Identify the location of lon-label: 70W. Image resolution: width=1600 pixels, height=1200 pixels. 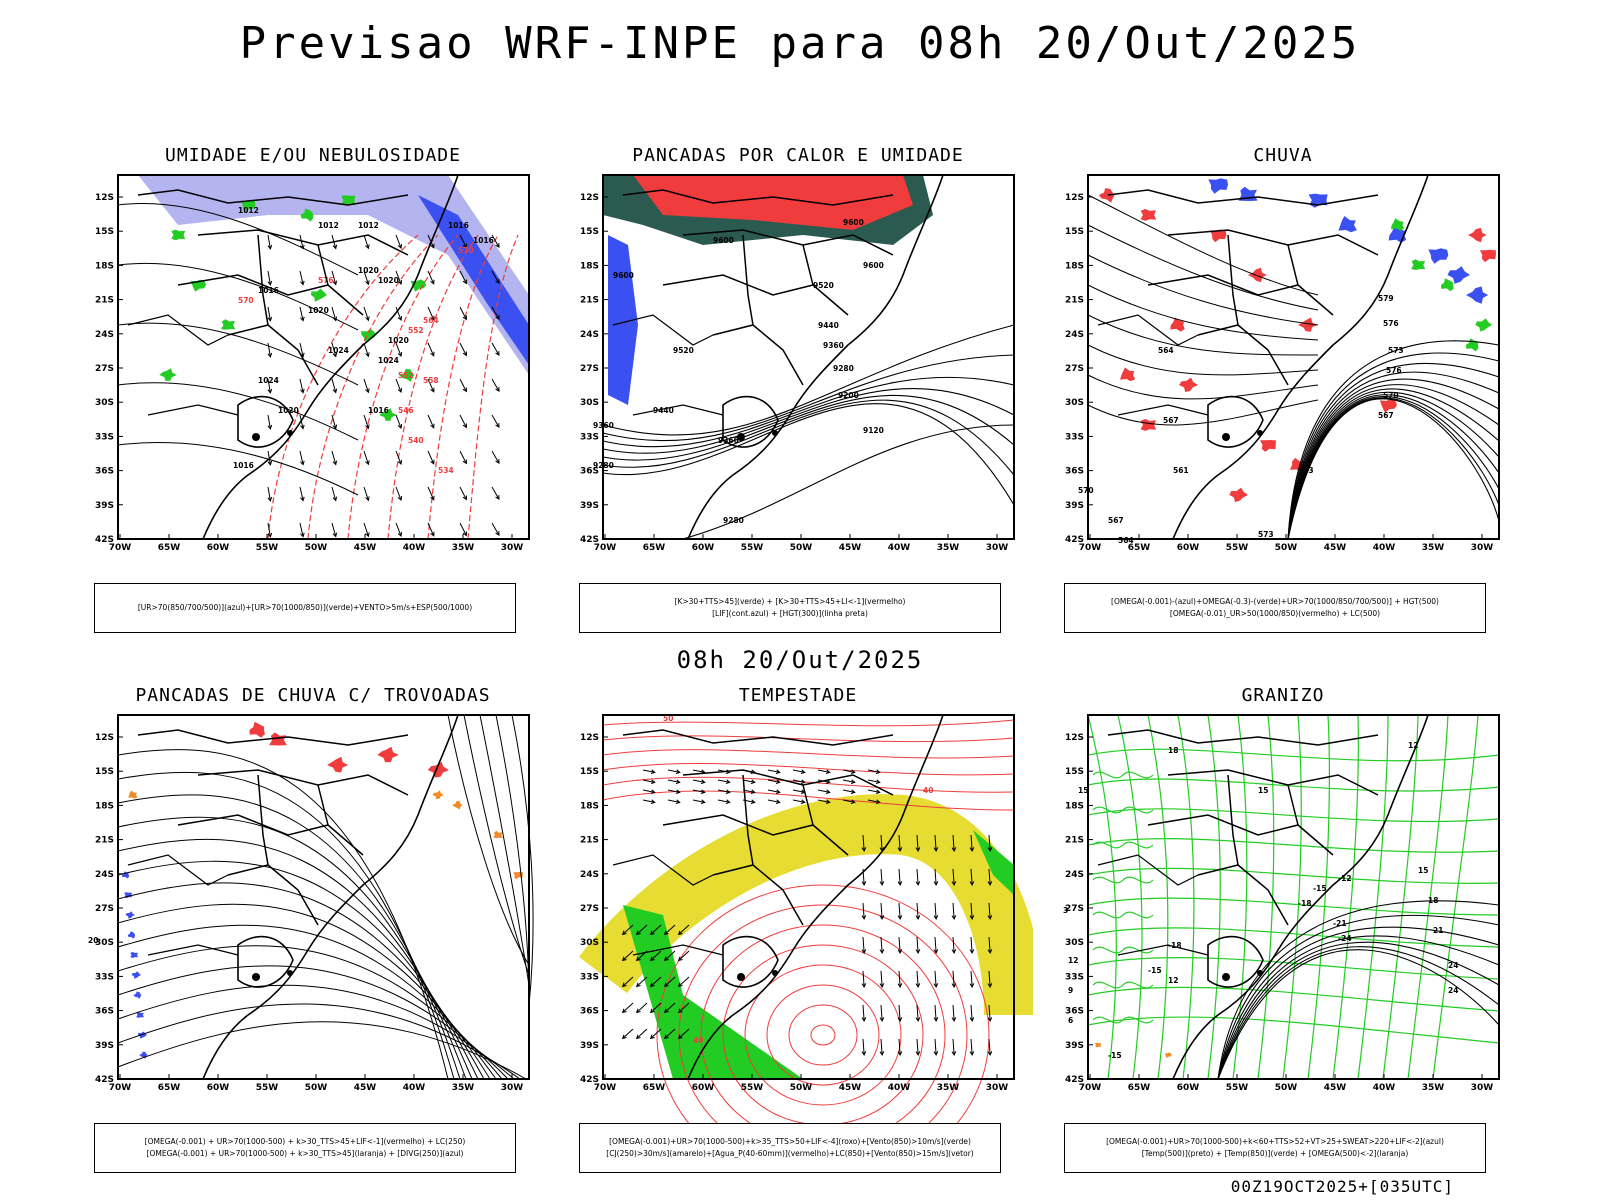
(120, 548).